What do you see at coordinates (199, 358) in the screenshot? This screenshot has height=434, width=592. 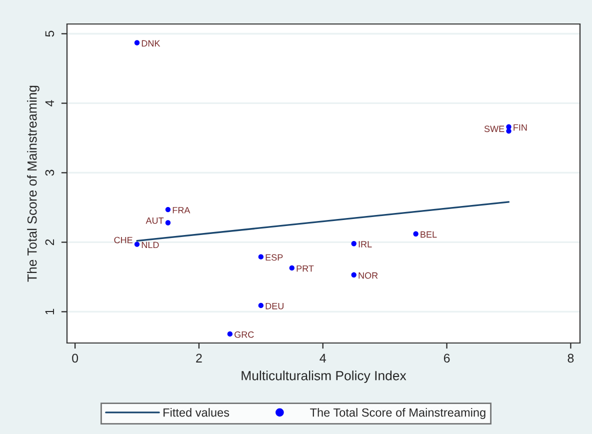 I see `x-tick-label: 2` at bounding box center [199, 358].